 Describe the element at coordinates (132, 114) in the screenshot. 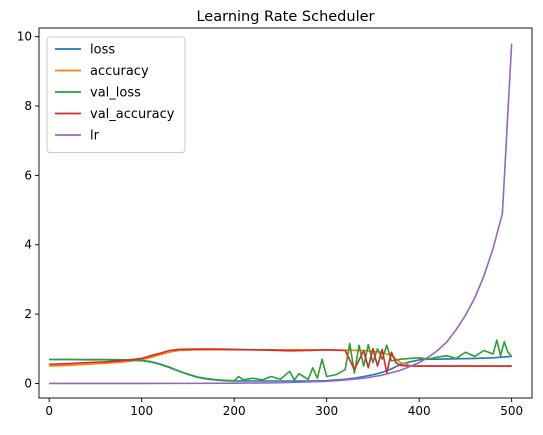

I see `legend-label: val_accuracy` at that location.